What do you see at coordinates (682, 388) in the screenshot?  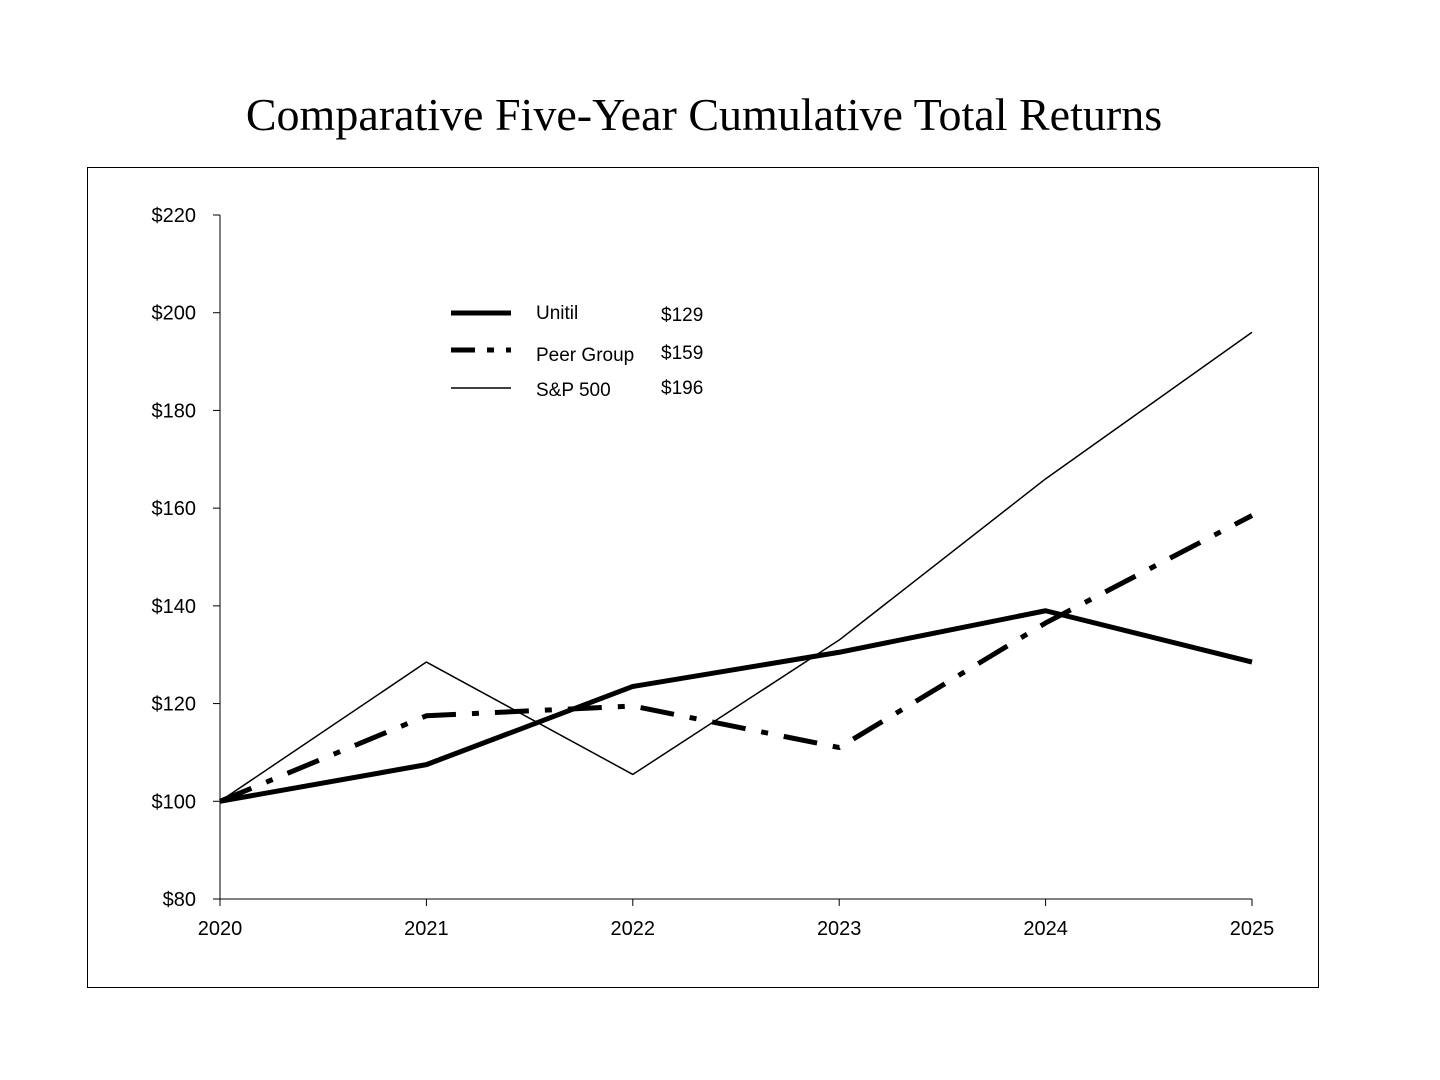 I see `legend-value-s-p-500: $196` at bounding box center [682, 388].